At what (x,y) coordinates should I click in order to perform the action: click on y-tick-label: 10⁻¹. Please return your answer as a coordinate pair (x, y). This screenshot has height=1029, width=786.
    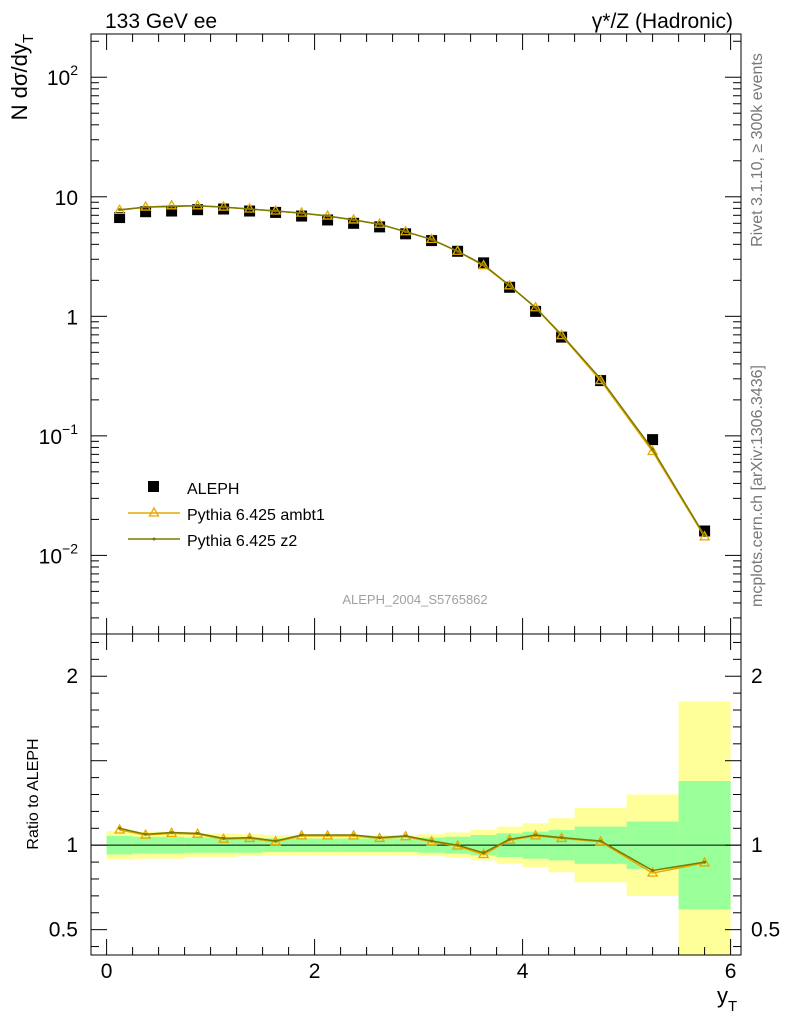
    Looking at the image, I should click on (59, 435).